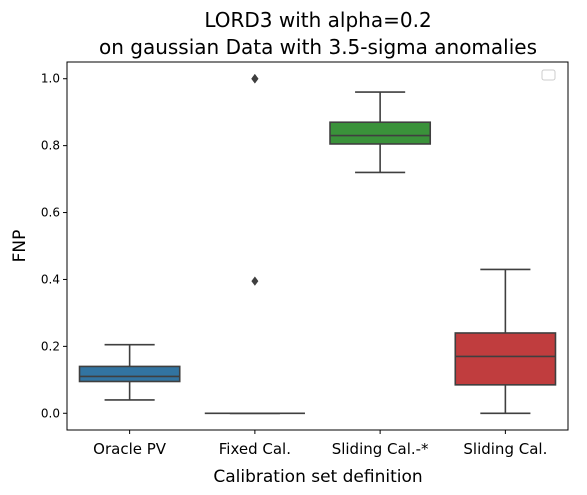 The width and height of the screenshot is (587, 495). What do you see at coordinates (255, 449) in the screenshot?
I see `x-tick-label: Fixed Cal.` at bounding box center [255, 449].